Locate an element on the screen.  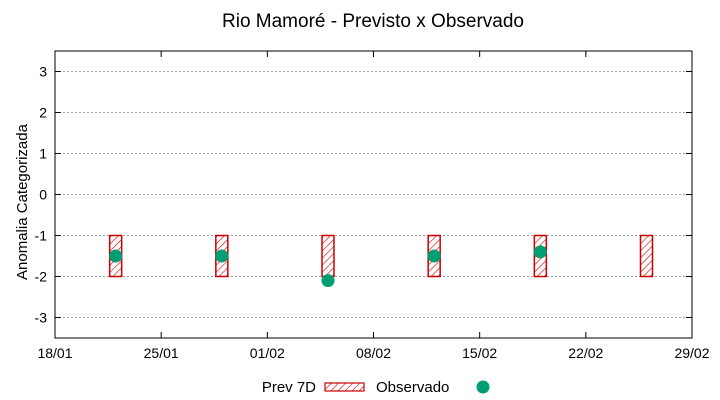
y-tick-label: -1 is located at coordinates (41, 236).